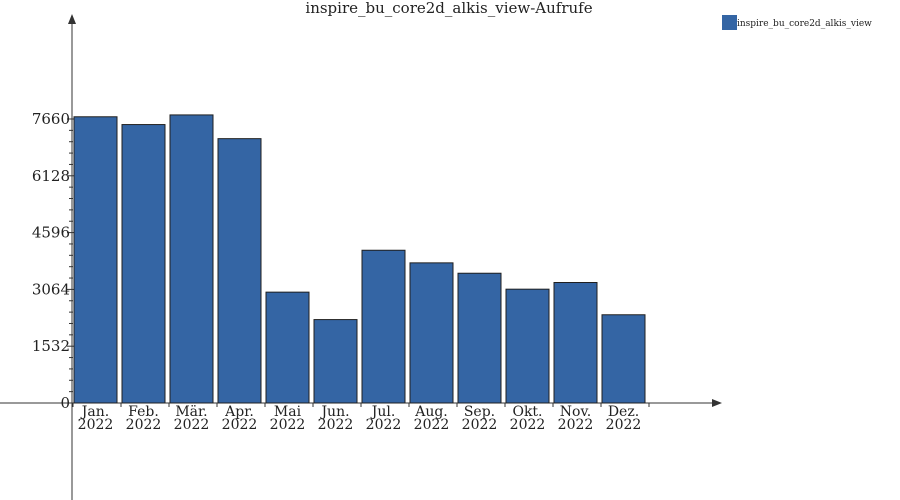 The height and width of the screenshot is (500, 900). I want to click on legend: inspire_bu_core2d_alkis_view, so click(797, 22).